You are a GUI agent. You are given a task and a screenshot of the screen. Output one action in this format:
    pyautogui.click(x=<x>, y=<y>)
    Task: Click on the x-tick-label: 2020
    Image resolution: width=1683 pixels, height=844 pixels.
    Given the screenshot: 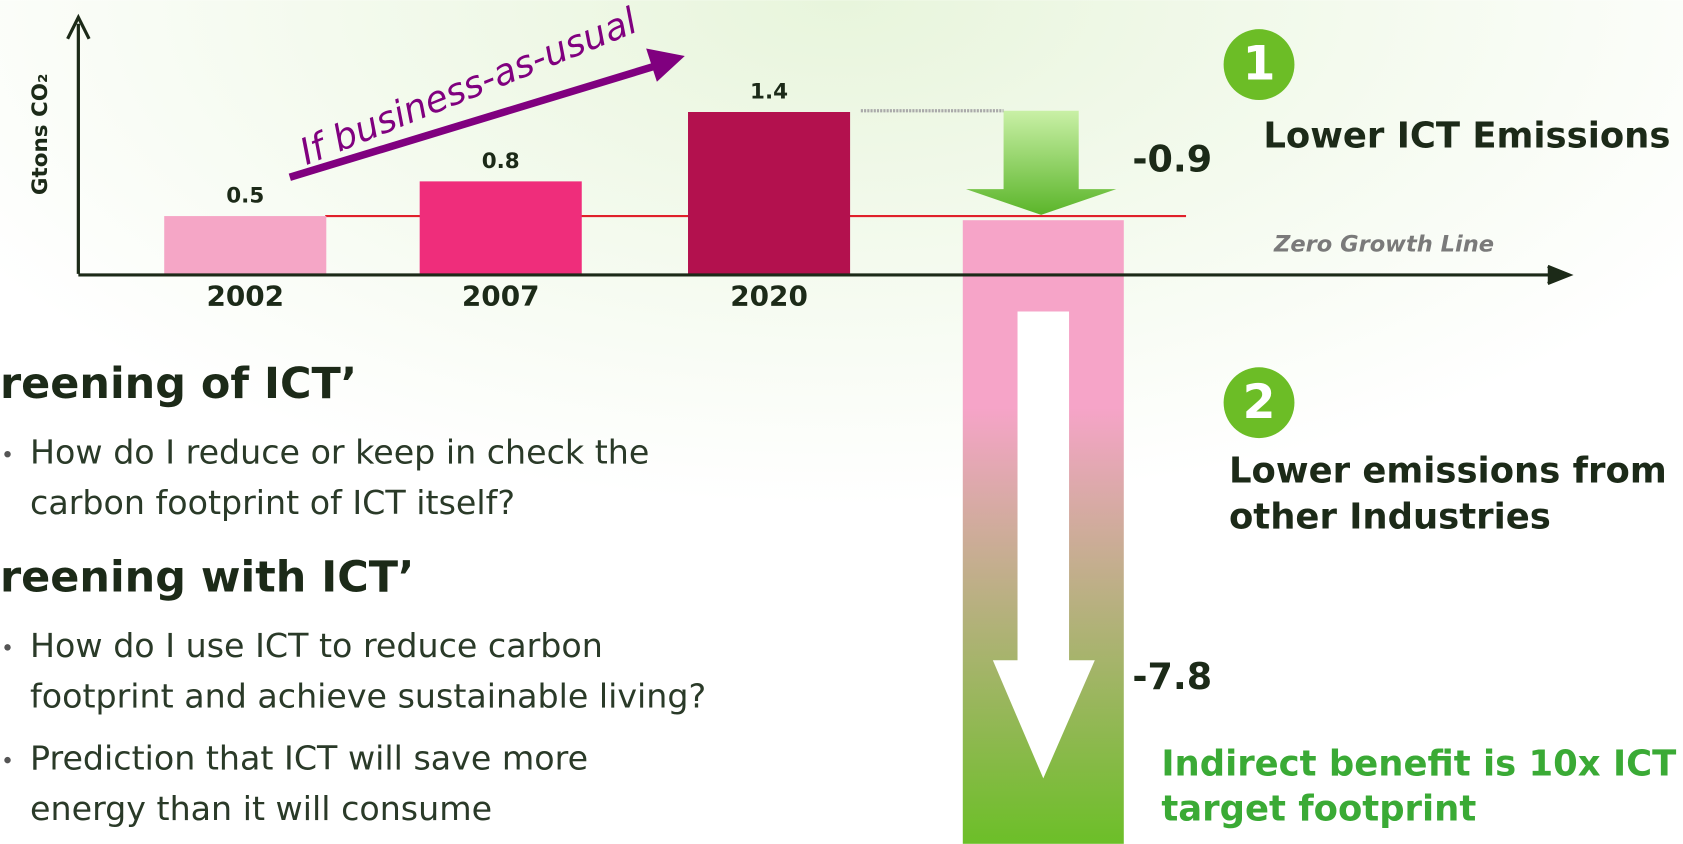 What is the action you would take?
    pyautogui.click(x=769, y=295)
    